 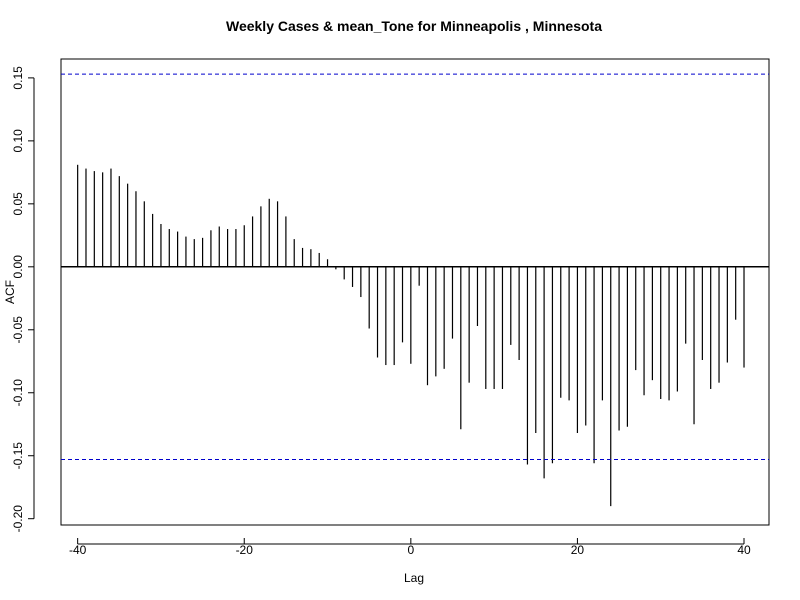 I want to click on y-tick-label: 0.15, so click(x=18, y=78).